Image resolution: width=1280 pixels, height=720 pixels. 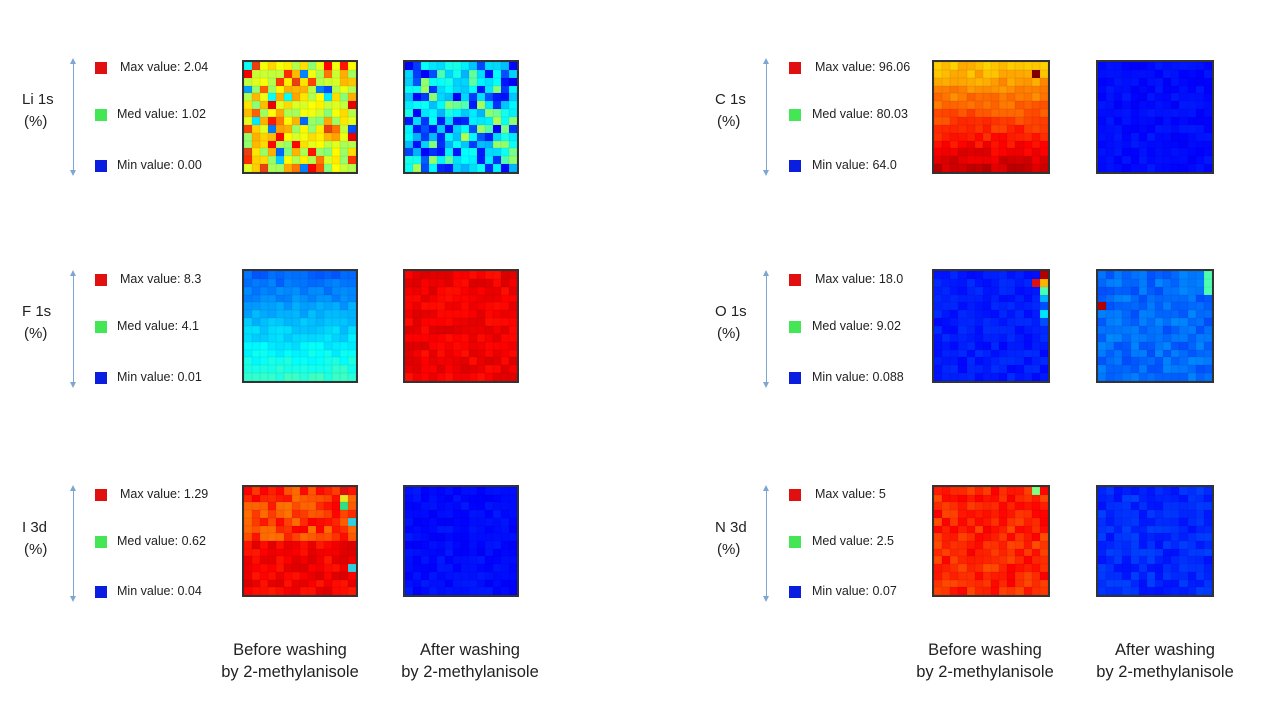 I want to click on scale-arrow, so click(x=73, y=117).